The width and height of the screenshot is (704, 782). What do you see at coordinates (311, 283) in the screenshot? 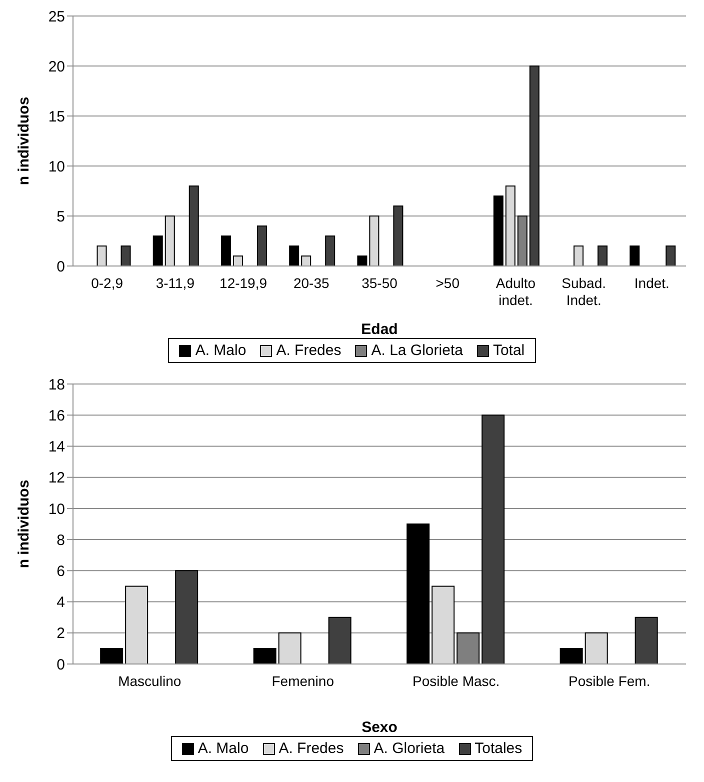
I see `x-tick-label: 20-35` at bounding box center [311, 283].